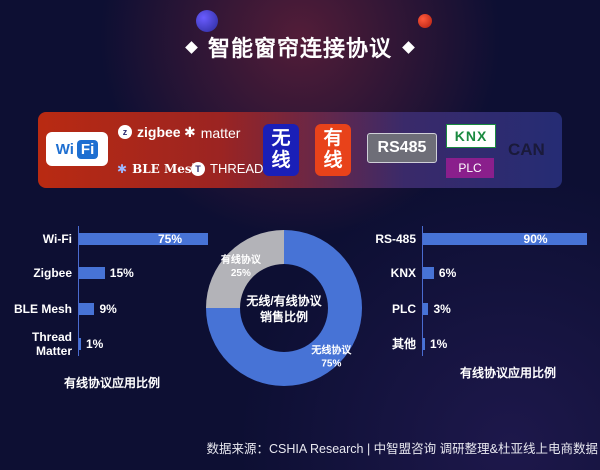 The height and width of the screenshot is (470, 600). Describe the element at coordinates (425, 21) in the screenshot. I see `decorative-orb-red` at that location.